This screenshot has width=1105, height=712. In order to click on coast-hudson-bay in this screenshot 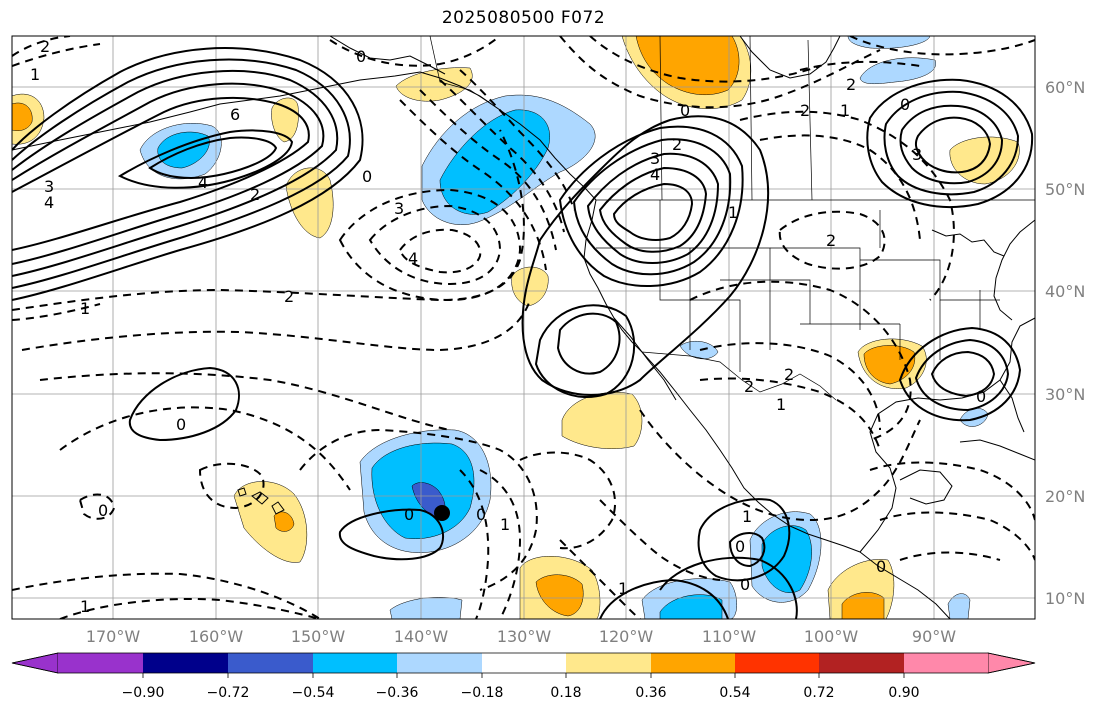, I will do `click(790, 57)`.